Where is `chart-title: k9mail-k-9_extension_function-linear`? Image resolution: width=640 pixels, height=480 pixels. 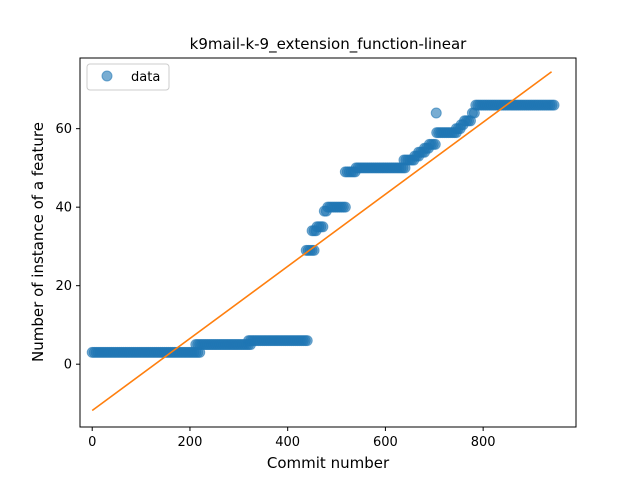 chart-title: k9mail-k-9_extension_function-linear is located at coordinates (328, 44).